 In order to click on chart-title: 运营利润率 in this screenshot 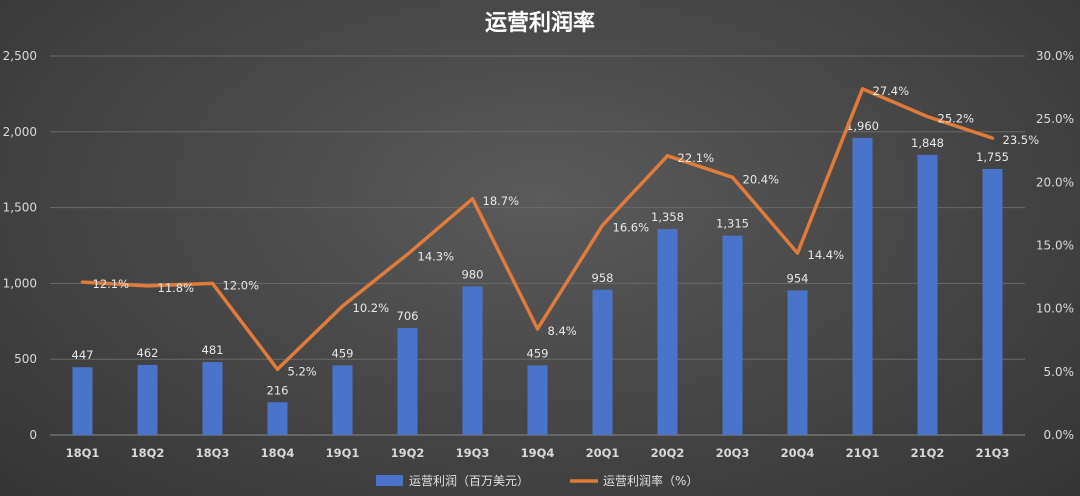, I will do `click(540, 23)`.